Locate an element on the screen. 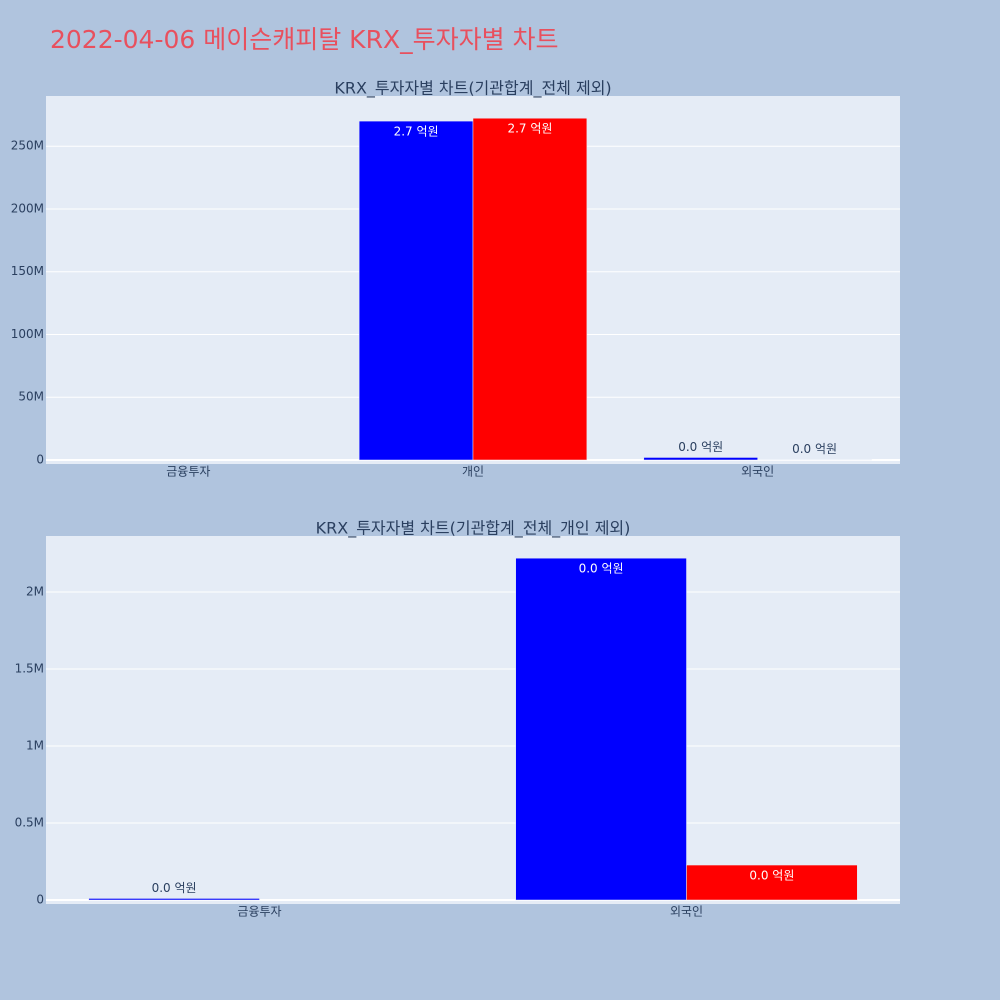  y-tick-label: 0.5M is located at coordinates (29, 823).